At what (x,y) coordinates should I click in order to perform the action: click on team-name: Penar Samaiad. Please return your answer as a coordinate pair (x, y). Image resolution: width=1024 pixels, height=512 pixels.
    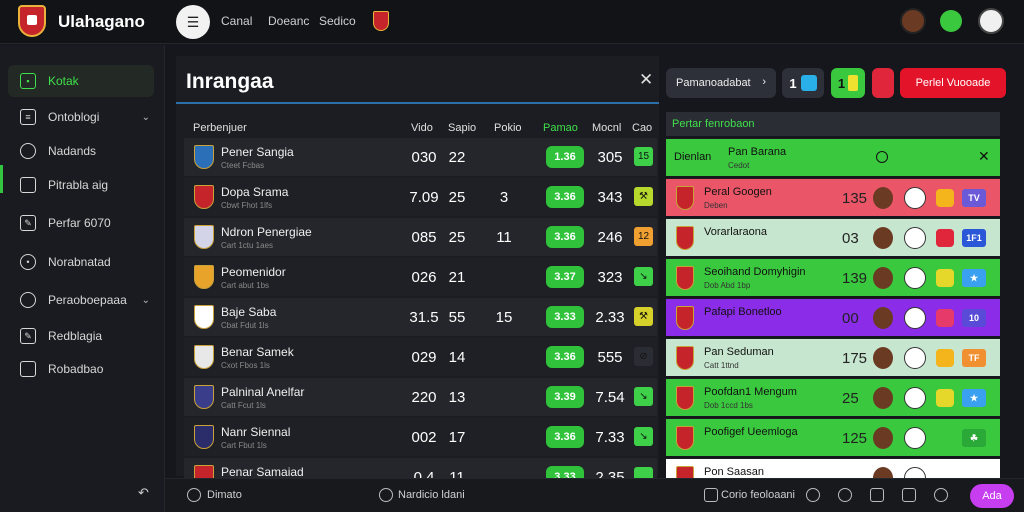
    Looking at the image, I should click on (262, 472).